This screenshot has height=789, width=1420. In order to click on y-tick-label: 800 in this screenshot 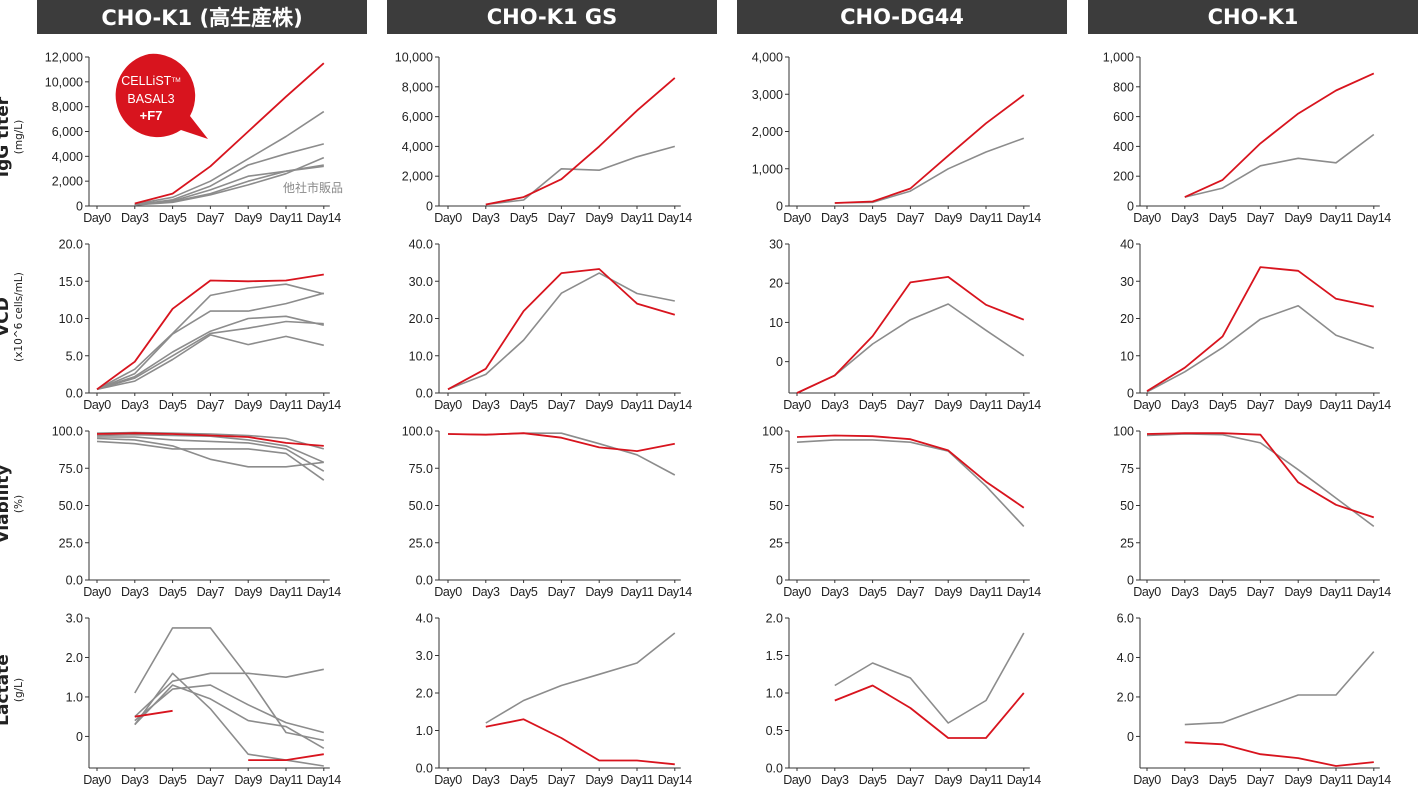, I will do `click(1123, 87)`.